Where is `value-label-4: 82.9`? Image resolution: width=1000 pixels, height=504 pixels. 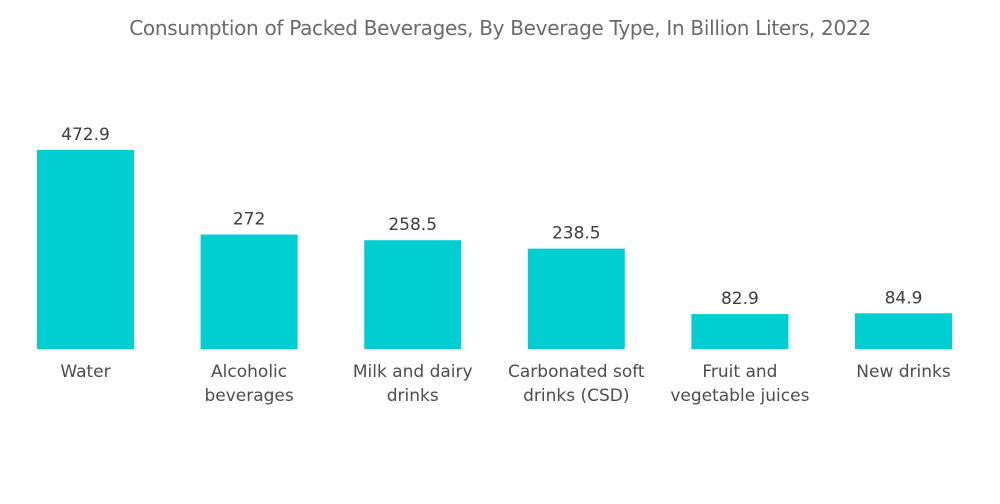
value-label-4: 82.9 is located at coordinates (740, 299).